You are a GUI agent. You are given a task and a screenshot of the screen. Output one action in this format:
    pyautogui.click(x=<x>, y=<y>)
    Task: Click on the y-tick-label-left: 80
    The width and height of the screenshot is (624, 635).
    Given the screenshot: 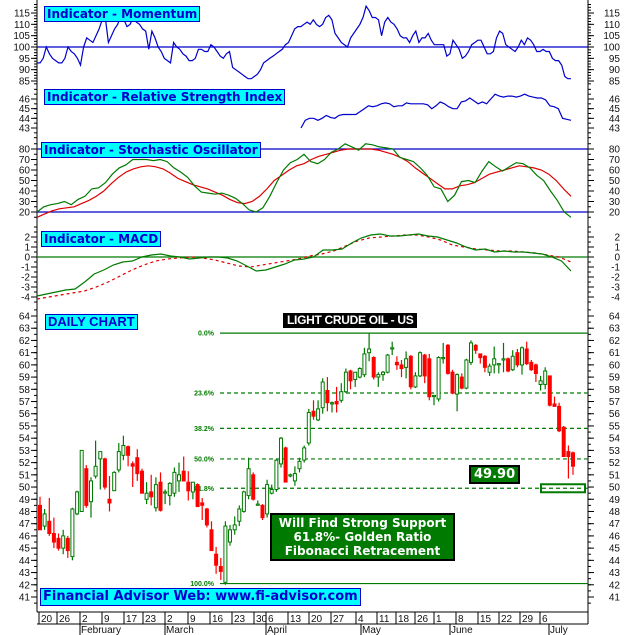 What is the action you would take?
    pyautogui.click(x=25, y=150)
    